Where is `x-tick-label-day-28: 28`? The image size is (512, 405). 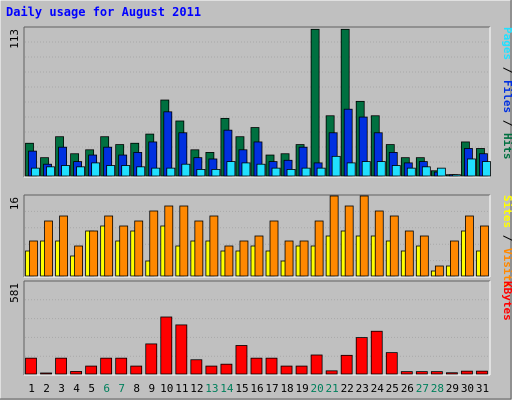
x-tick-label-day-28: 28 is located at coordinates (437, 388).